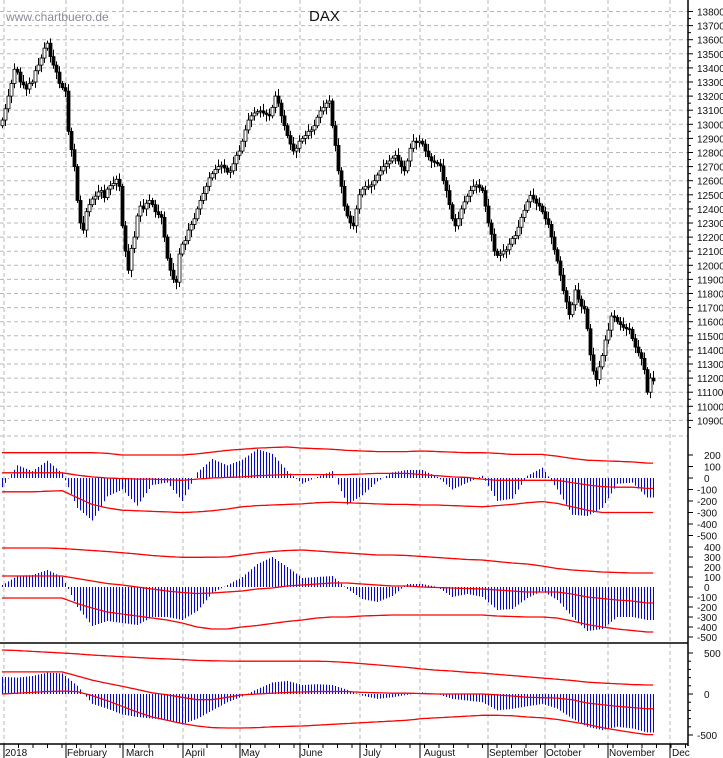  What do you see at coordinates (710, 266) in the screenshot?
I see `y-tick-label: 12000` at bounding box center [710, 266].